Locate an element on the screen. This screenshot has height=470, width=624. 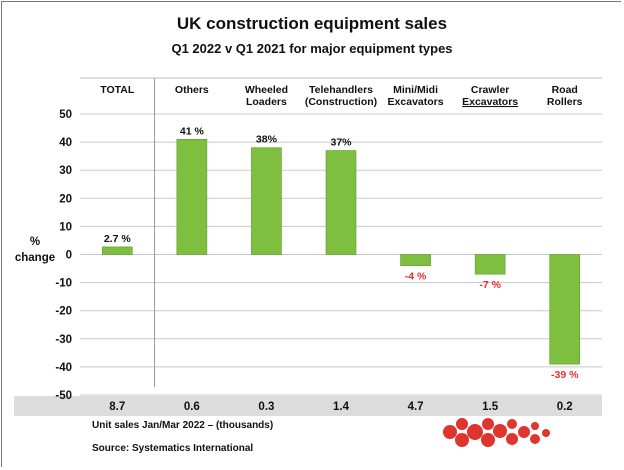
unit-sales-value: 0.2 is located at coordinates (565, 407).